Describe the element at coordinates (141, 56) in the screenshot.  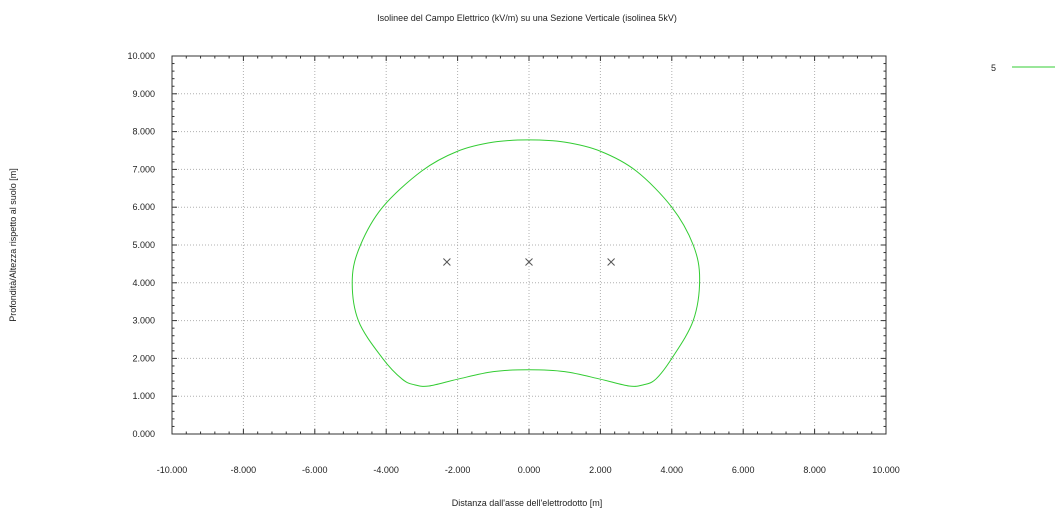
I see `y-tick-label: 10.000` at that location.